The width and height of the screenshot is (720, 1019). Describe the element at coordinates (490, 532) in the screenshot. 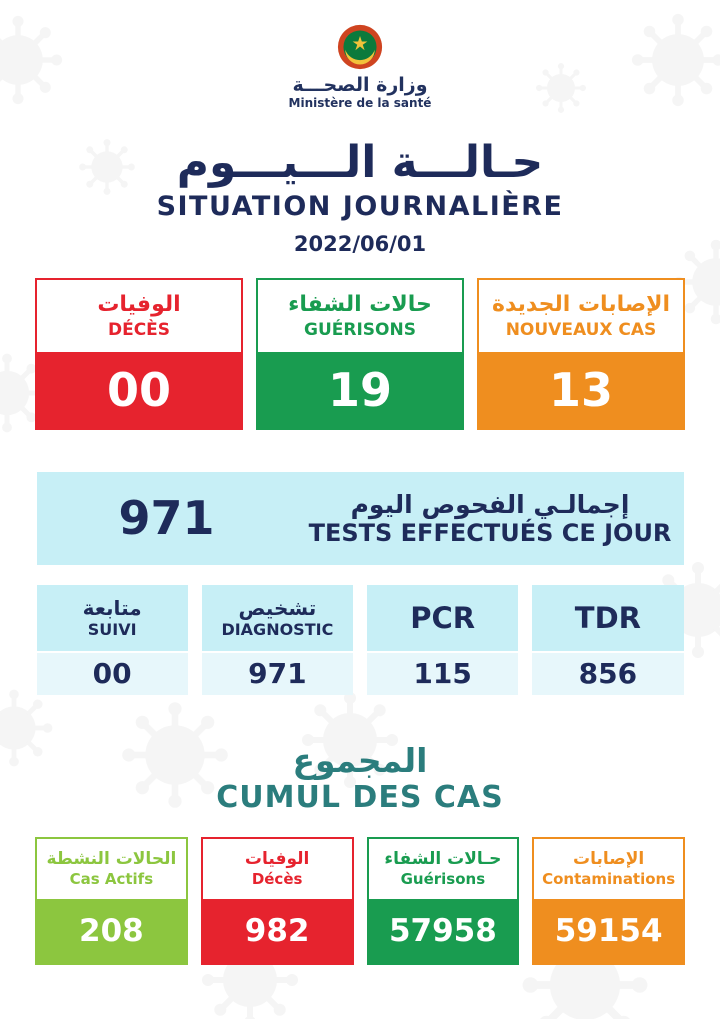

I see `tests-label-french: TESTS EFFECTUÉS CE JOUR` at that location.